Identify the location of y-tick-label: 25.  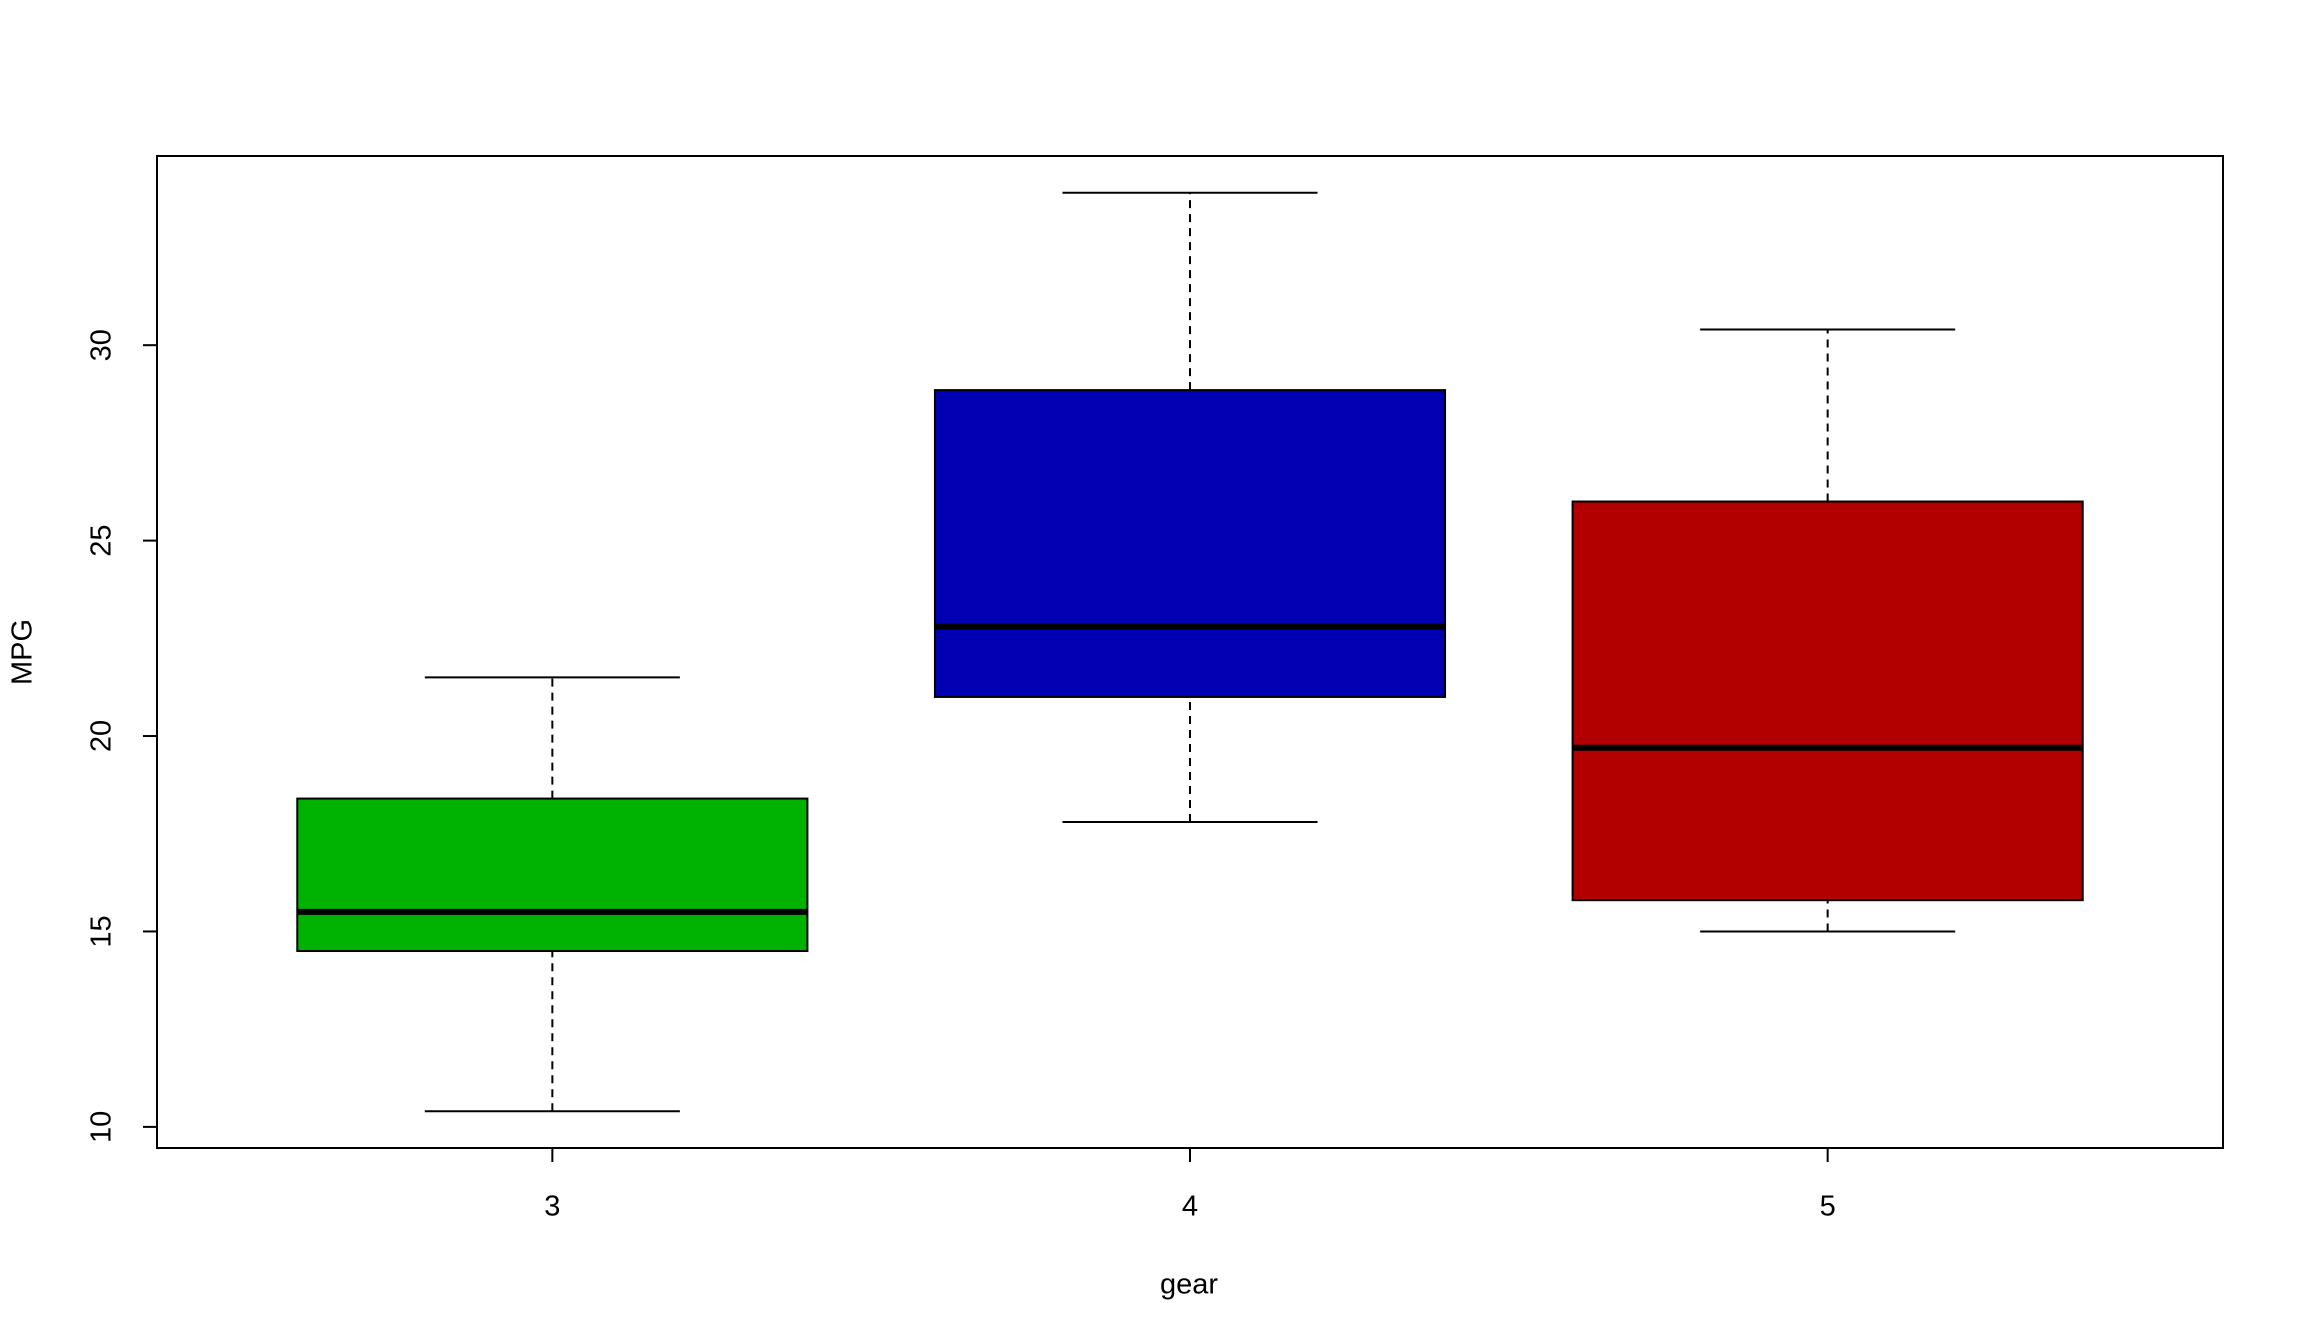
(102, 540).